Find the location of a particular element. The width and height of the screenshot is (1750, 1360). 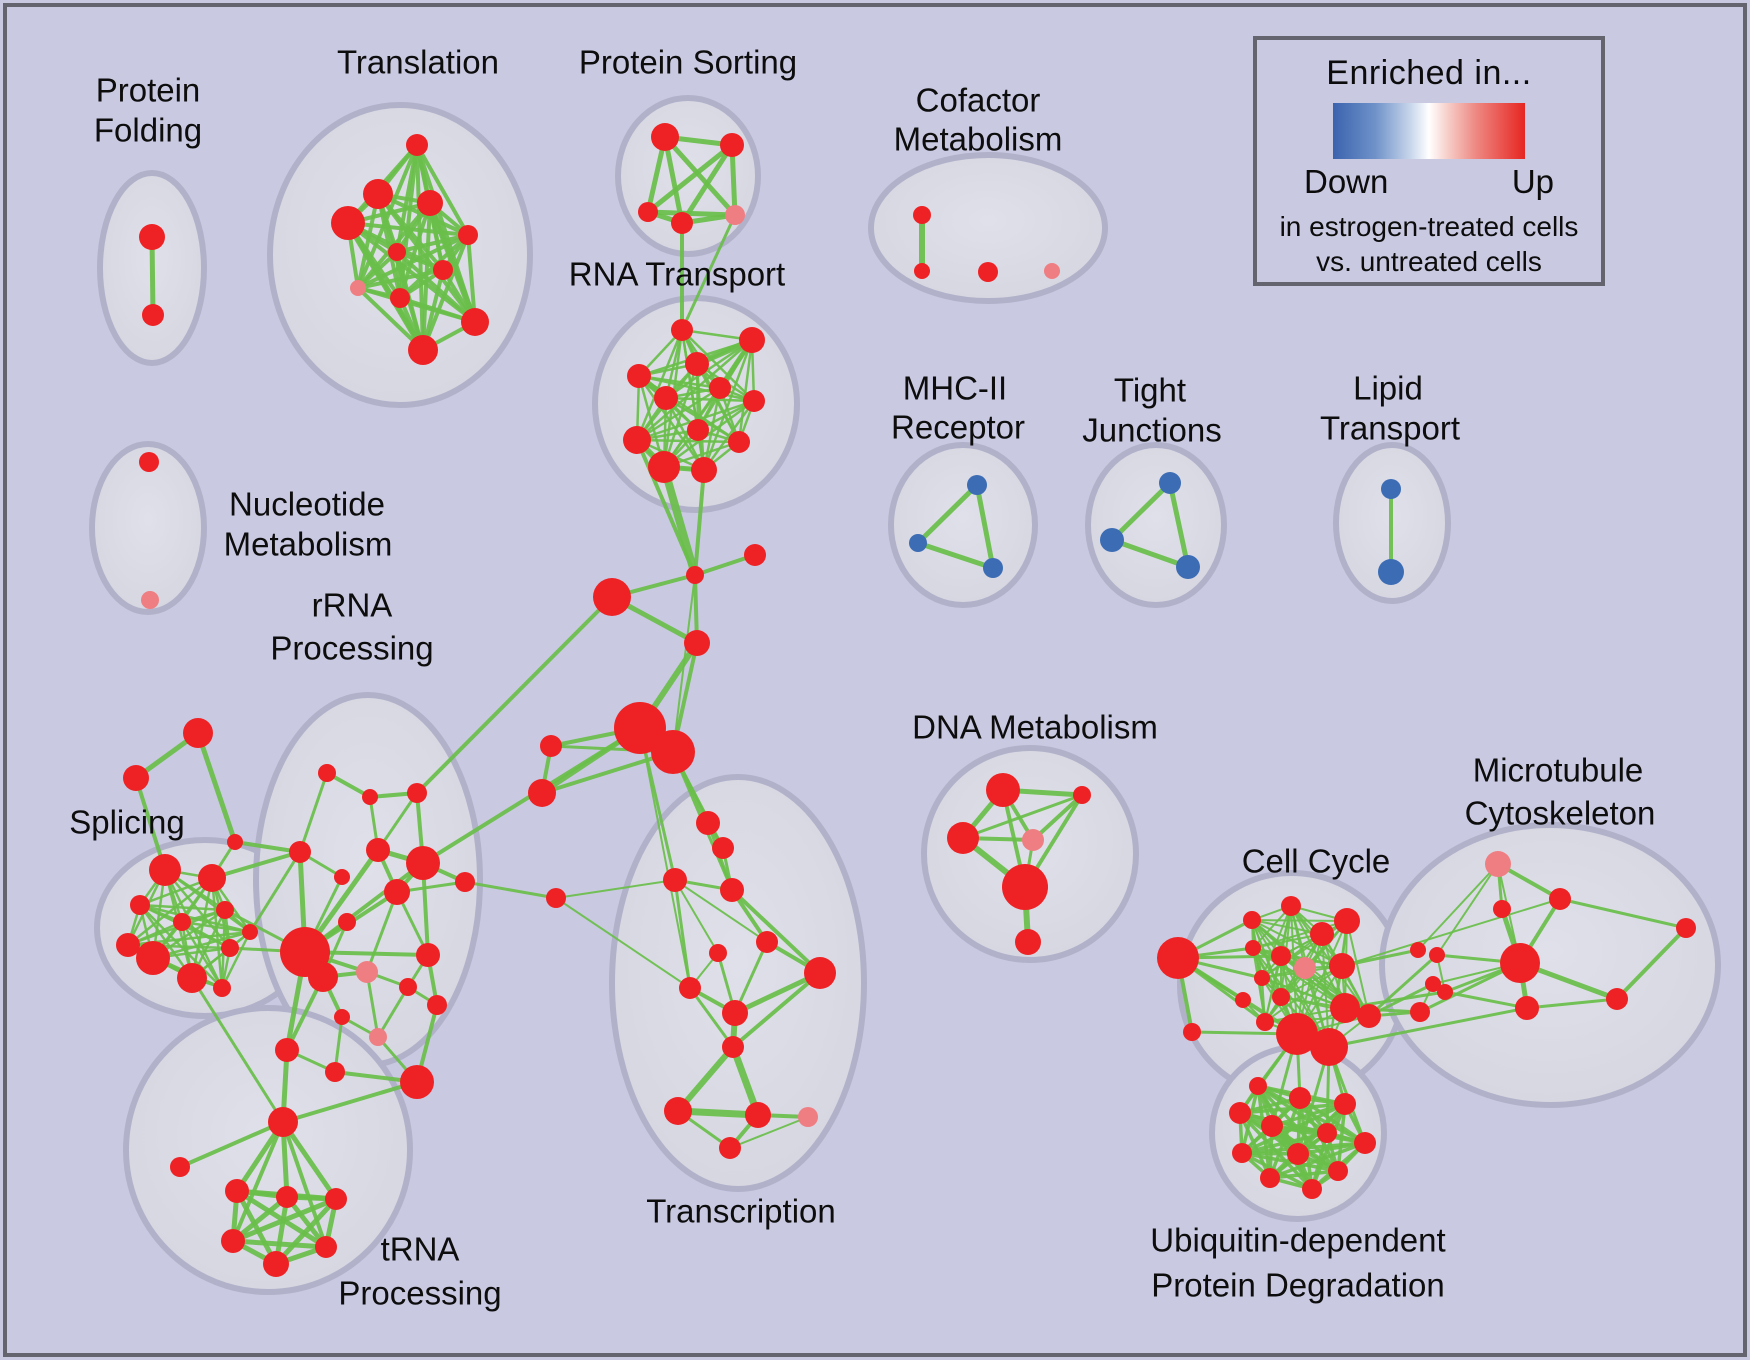

rna-transport-label: RNA Transport is located at coordinates (677, 274).